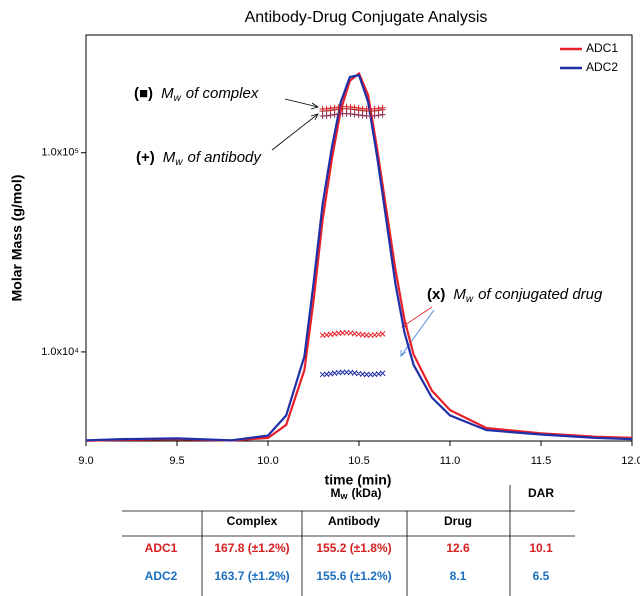 Image resolution: width=640 pixels, height=596 pixels. What do you see at coordinates (85, 461) in the screenshot?
I see `x-tick-label: 9.0` at bounding box center [85, 461].